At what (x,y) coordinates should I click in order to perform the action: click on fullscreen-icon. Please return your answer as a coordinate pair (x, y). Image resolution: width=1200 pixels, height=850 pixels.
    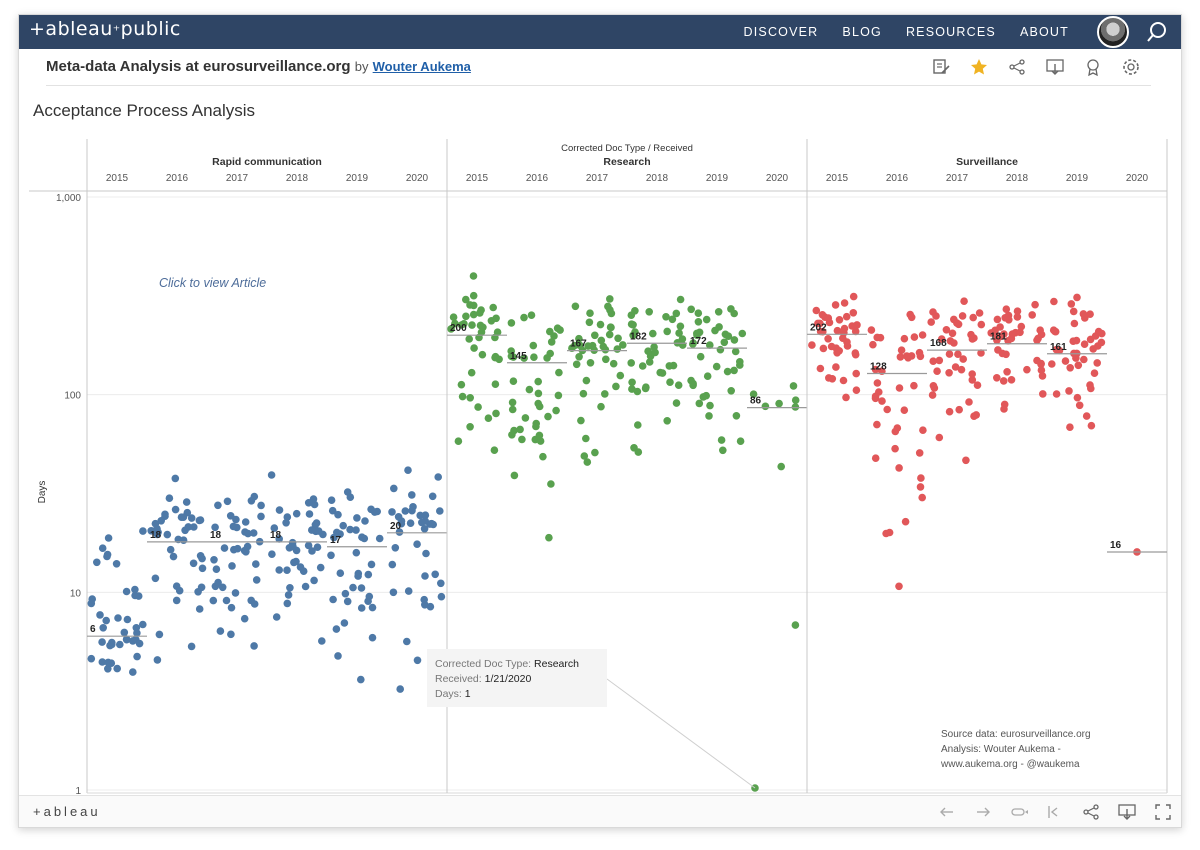
    Looking at the image, I should click on (1163, 812).